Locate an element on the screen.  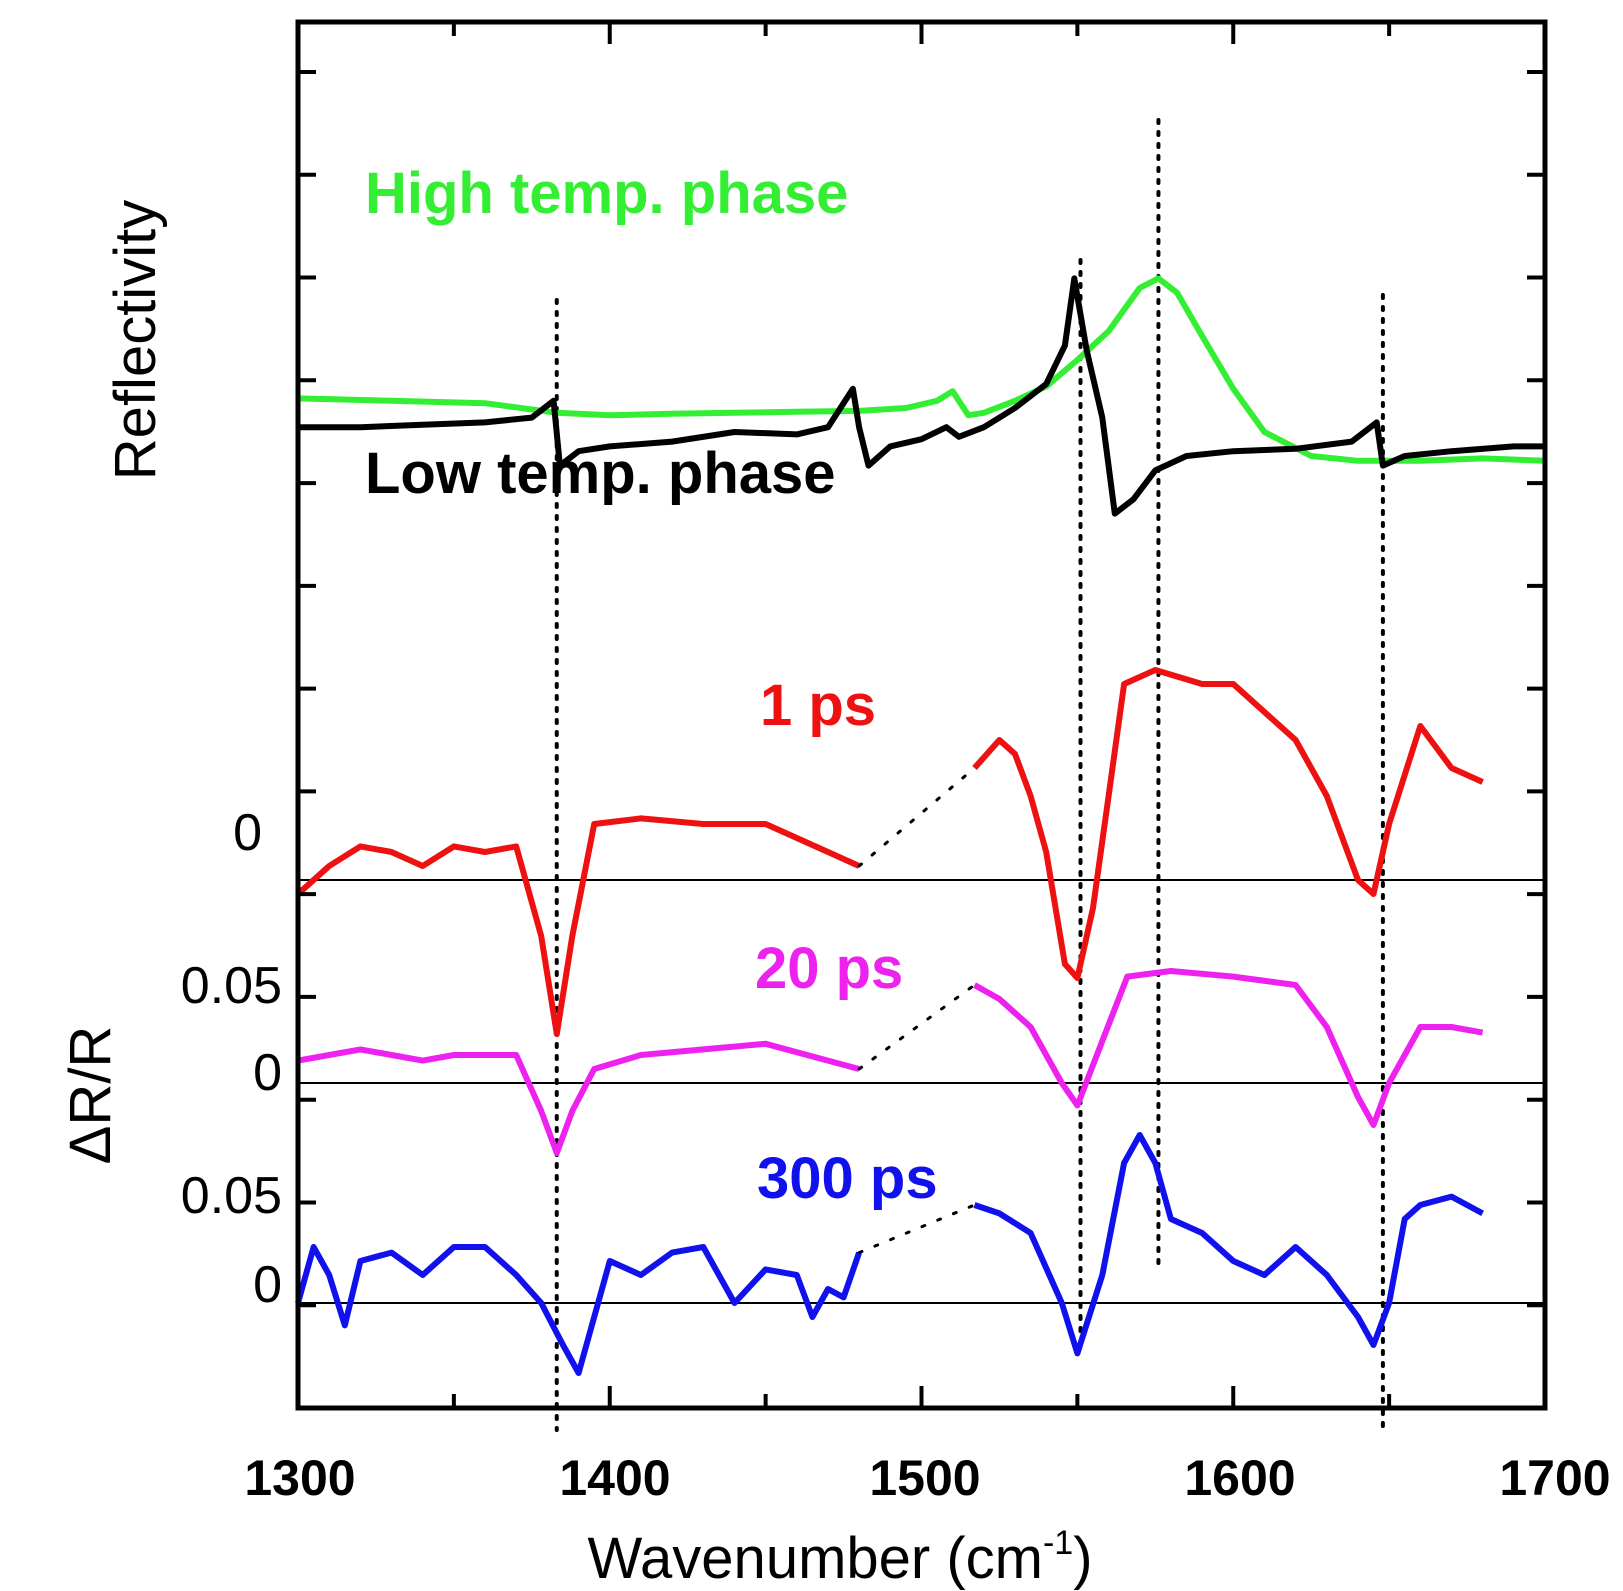
series-label-low-temp: Low temp. phase is located at coordinates (600, 473).